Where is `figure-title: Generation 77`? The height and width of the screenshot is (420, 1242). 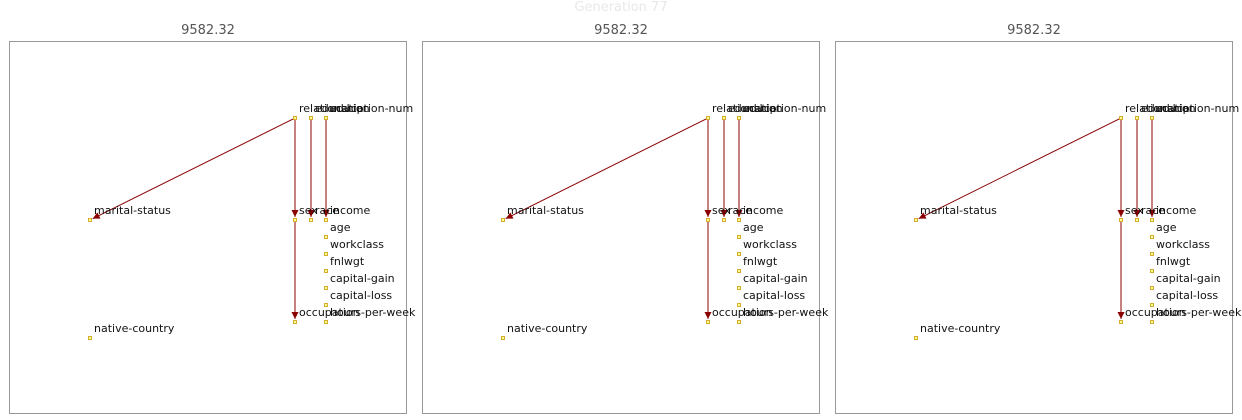 figure-title: Generation 77 is located at coordinates (621, 7).